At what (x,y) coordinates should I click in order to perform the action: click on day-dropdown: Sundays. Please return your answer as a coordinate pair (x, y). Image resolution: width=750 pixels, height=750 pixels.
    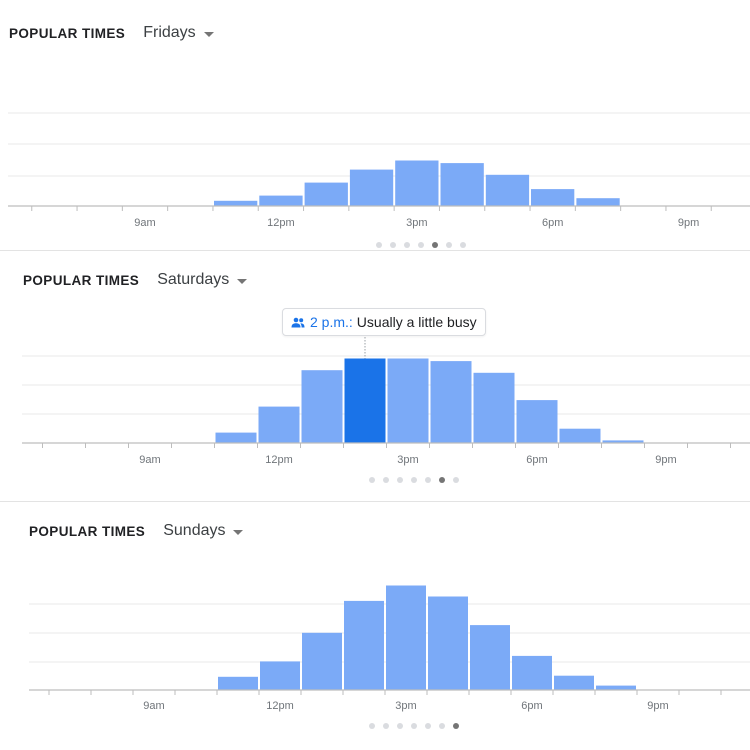
    Looking at the image, I should click on (203, 531).